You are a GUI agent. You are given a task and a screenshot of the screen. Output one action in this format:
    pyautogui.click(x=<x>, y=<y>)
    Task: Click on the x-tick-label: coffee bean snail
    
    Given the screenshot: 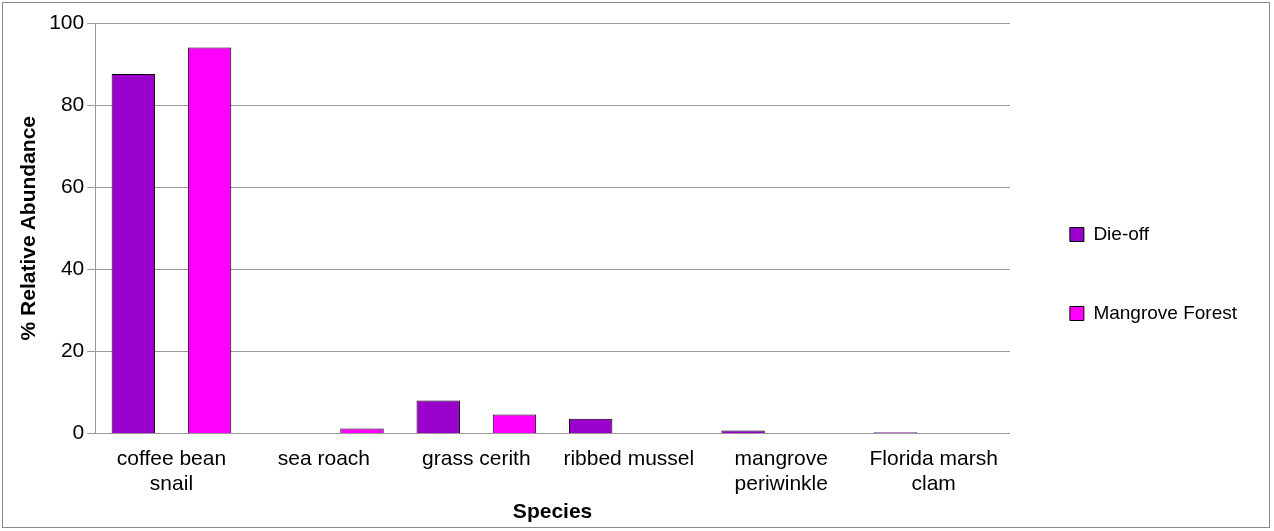 What is the action you would take?
    pyautogui.click(x=171, y=469)
    